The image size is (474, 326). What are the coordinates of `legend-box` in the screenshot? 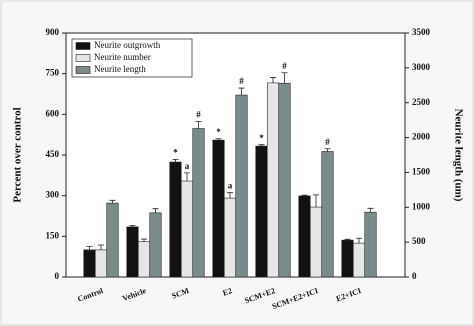 It's located at (132, 58).